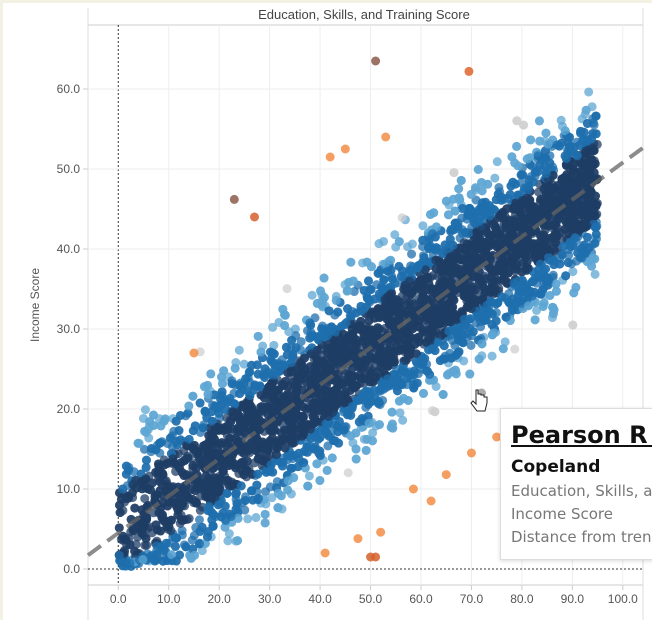  What do you see at coordinates (320, 599) in the screenshot?
I see `x-tick-label: 40.0` at bounding box center [320, 599].